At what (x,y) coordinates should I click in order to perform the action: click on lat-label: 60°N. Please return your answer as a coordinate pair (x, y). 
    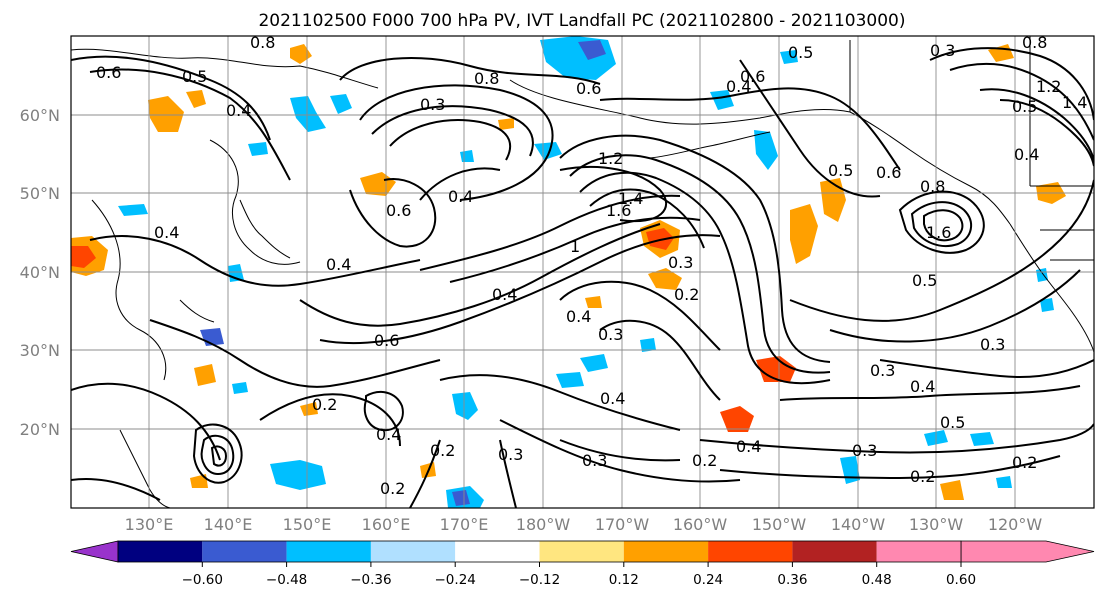
    Looking at the image, I should click on (40, 115).